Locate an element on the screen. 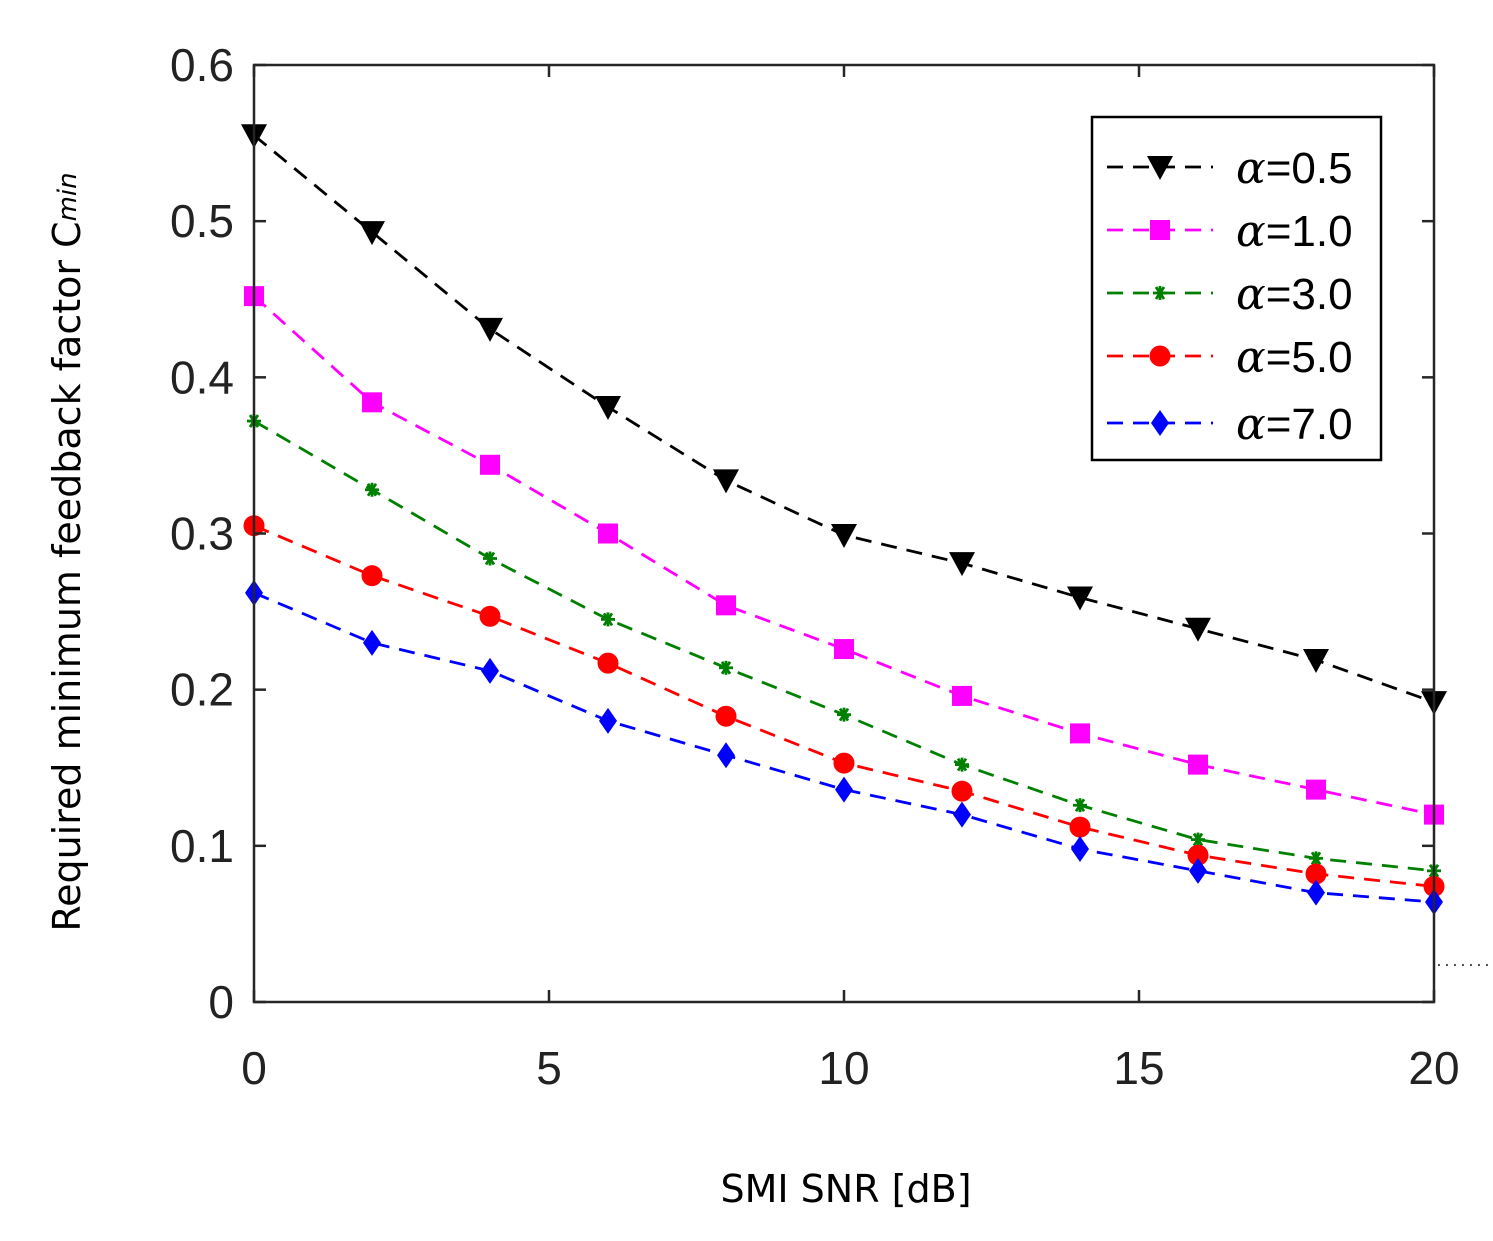 The image size is (1493, 1241). y-tick-label: 0.3 is located at coordinates (202, 534).